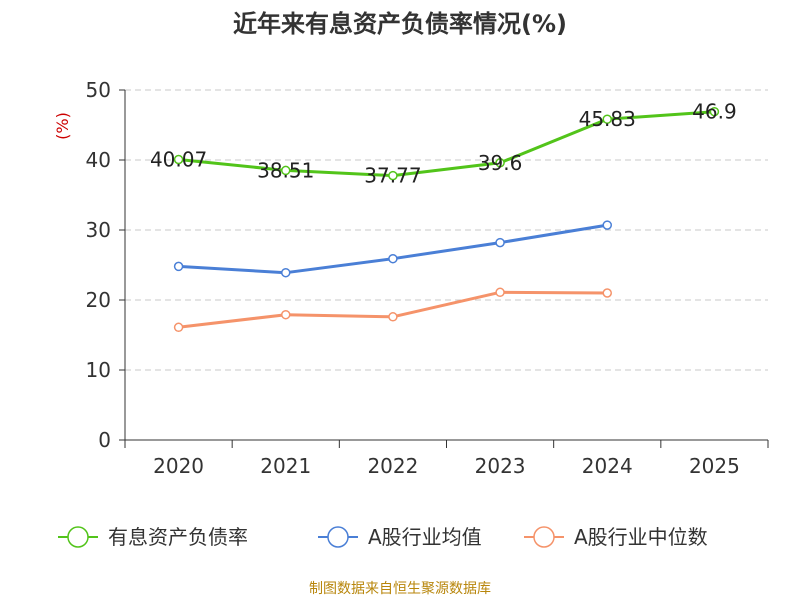  What do you see at coordinates (178, 466) in the screenshot?
I see `x-tick-label-2020: 2020` at bounding box center [178, 466].